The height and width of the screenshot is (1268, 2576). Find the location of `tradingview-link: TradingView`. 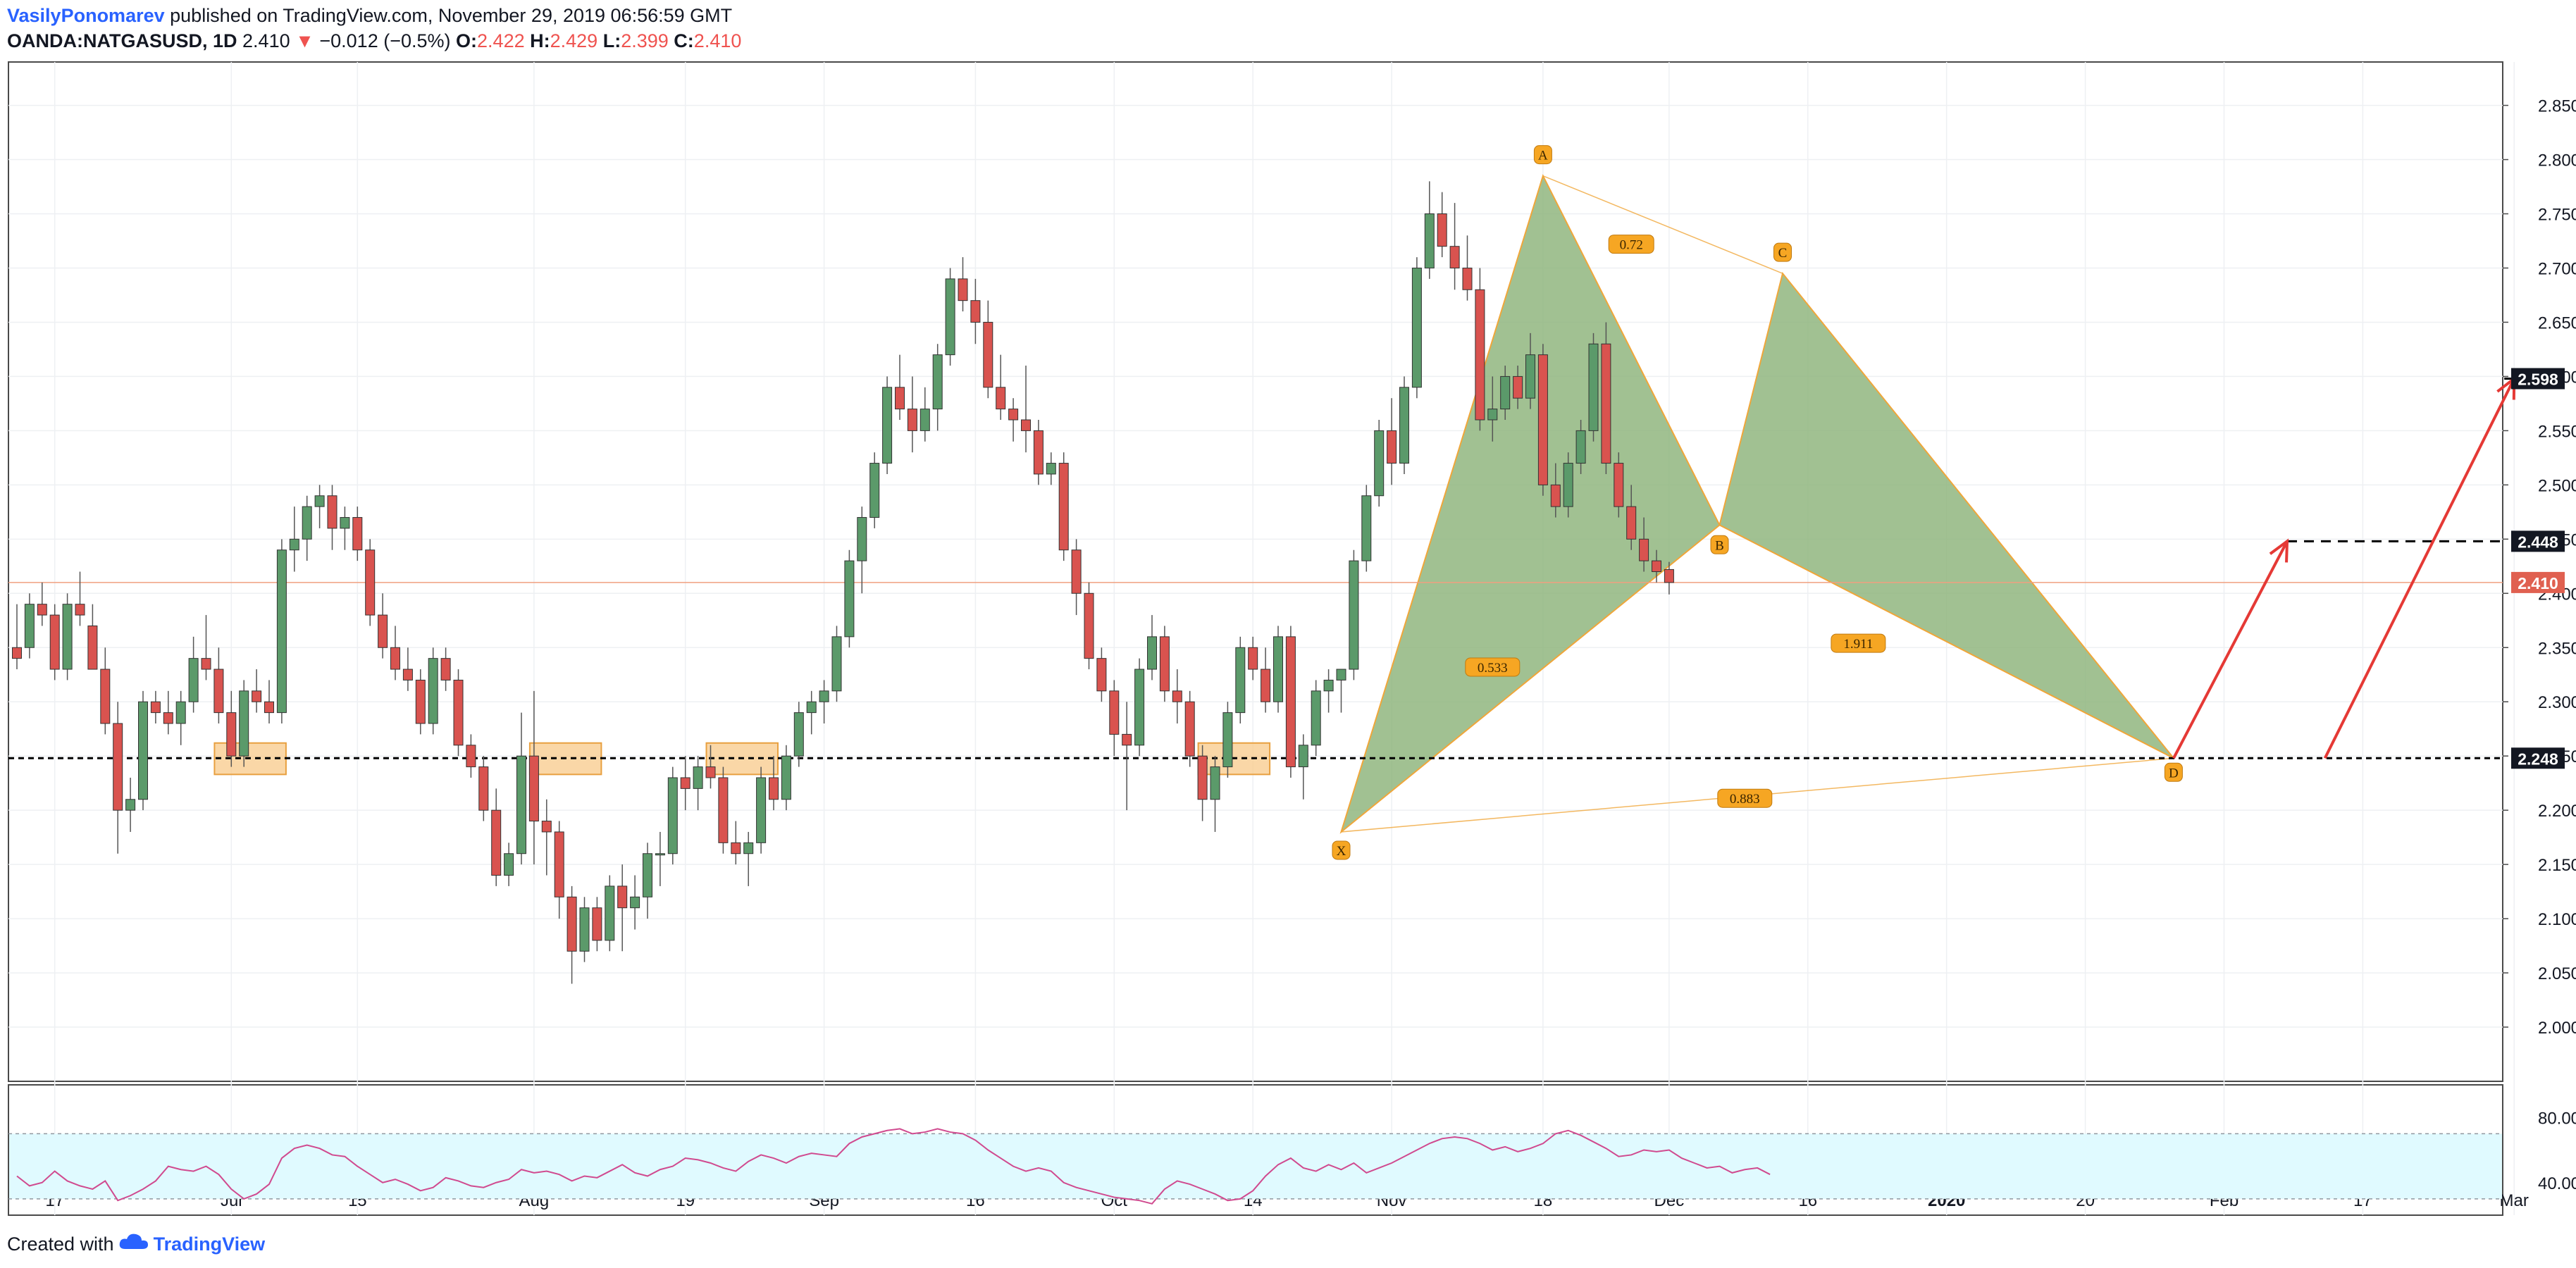

tradingview-link: TradingView is located at coordinates (210, 1244).